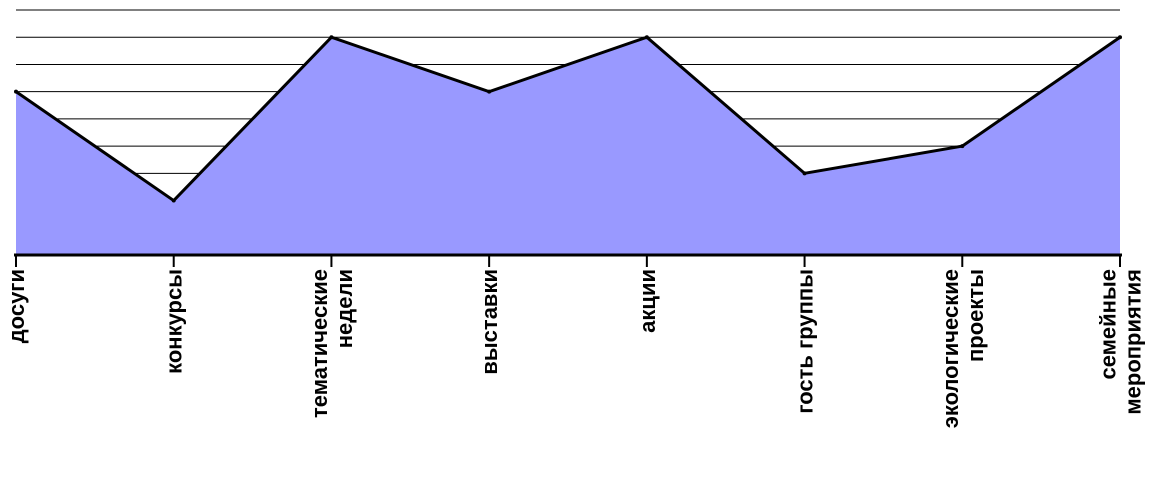  Describe the element at coordinates (1133, 342) in the screenshot. I see `x-tick-label-line: мероприятия` at that location.